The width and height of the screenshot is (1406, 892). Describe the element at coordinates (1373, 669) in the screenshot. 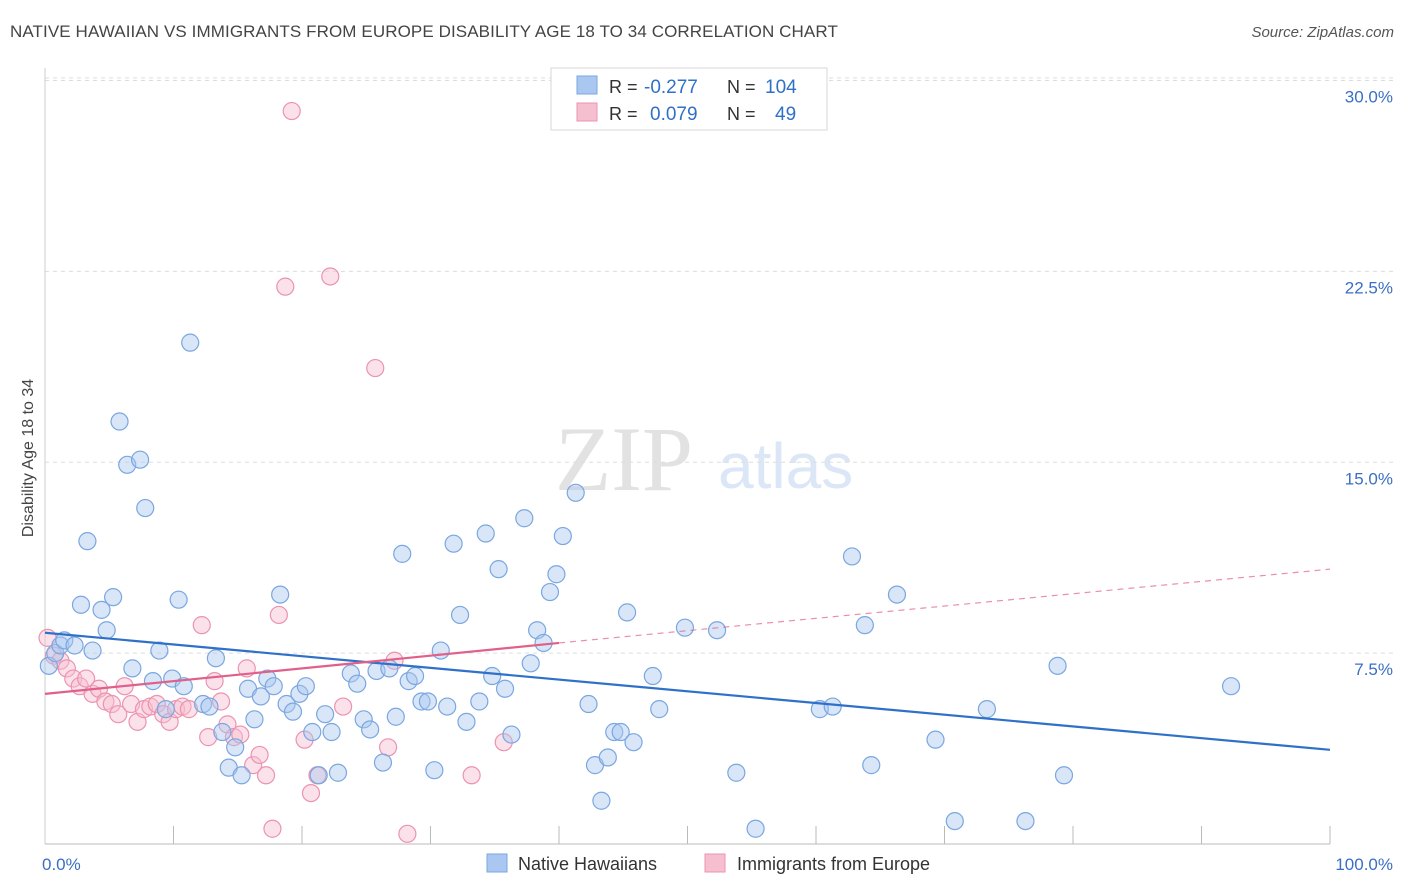

I see `y-tick-label: 7.5%` at that location.